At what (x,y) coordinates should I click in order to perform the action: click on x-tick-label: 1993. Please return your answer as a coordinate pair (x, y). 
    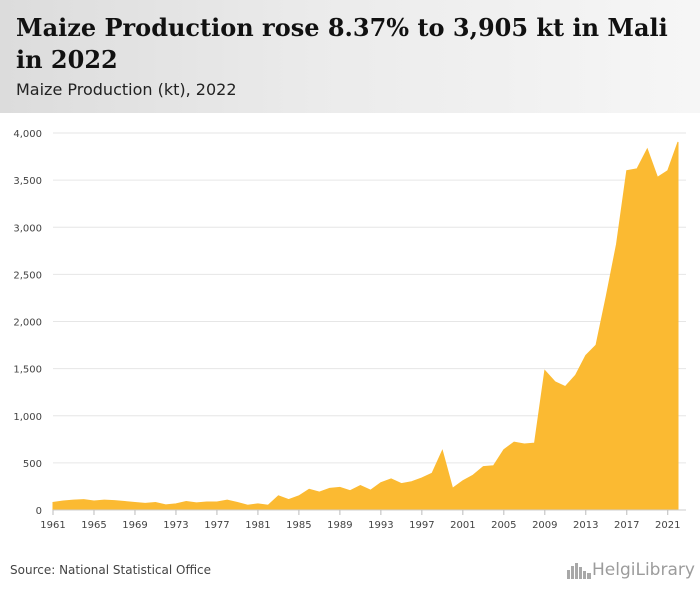
    Looking at the image, I should click on (380, 525).